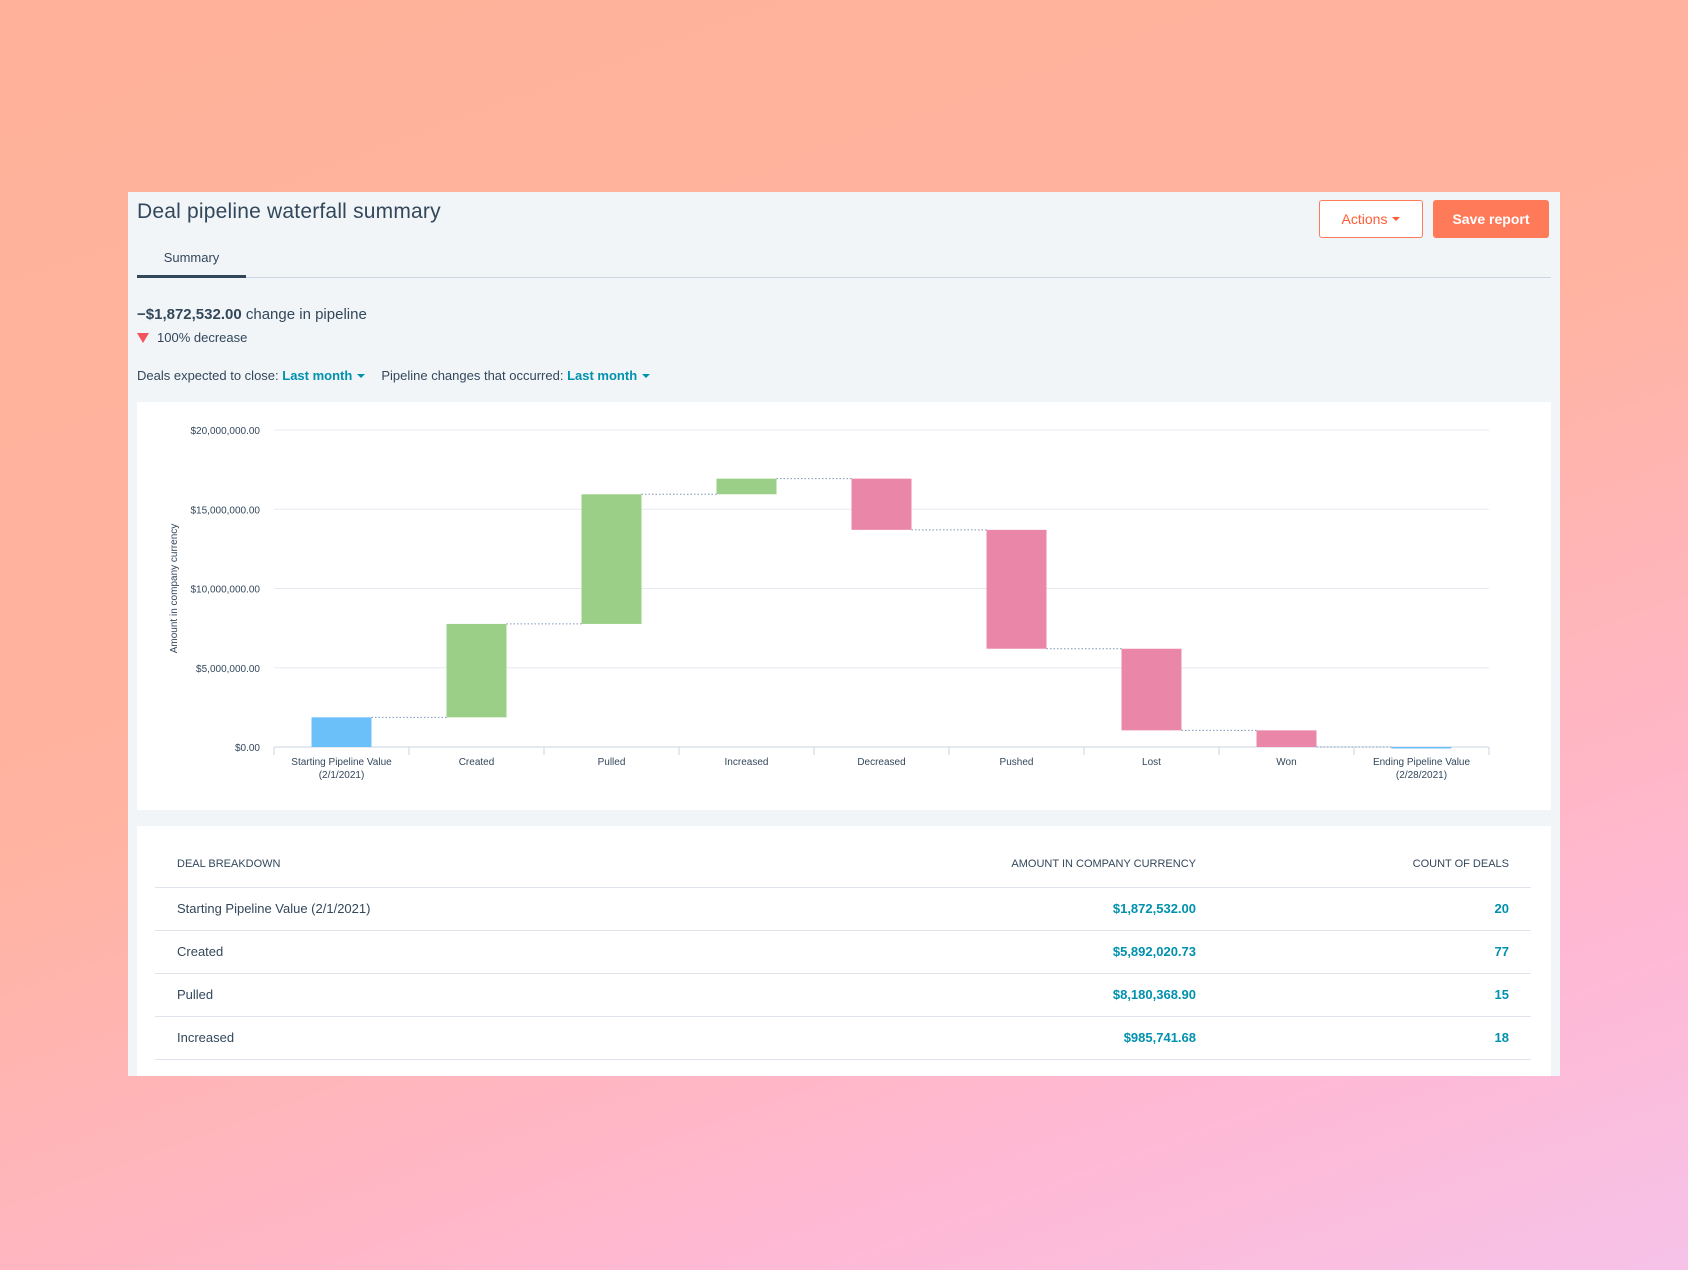 The height and width of the screenshot is (1270, 1688). I want to click on decrease-indicator: 100% decrease, so click(192, 337).